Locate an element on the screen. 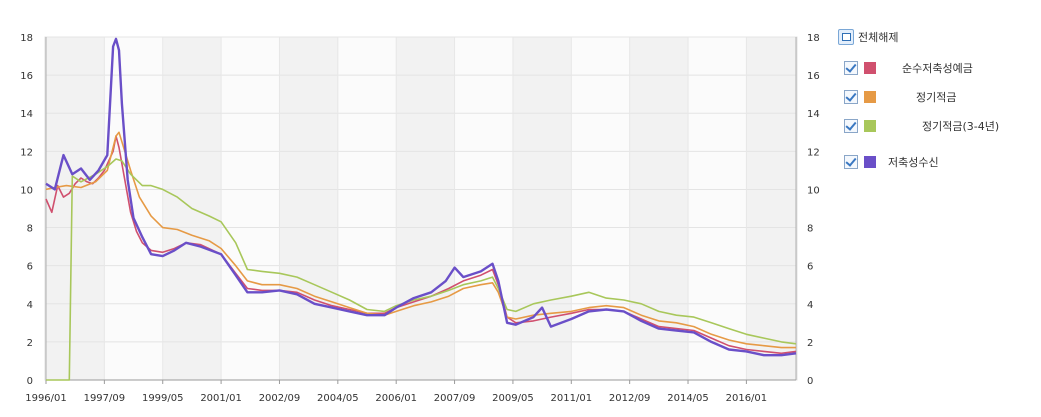  y-tick-label-left: 6 is located at coordinates (30, 267).